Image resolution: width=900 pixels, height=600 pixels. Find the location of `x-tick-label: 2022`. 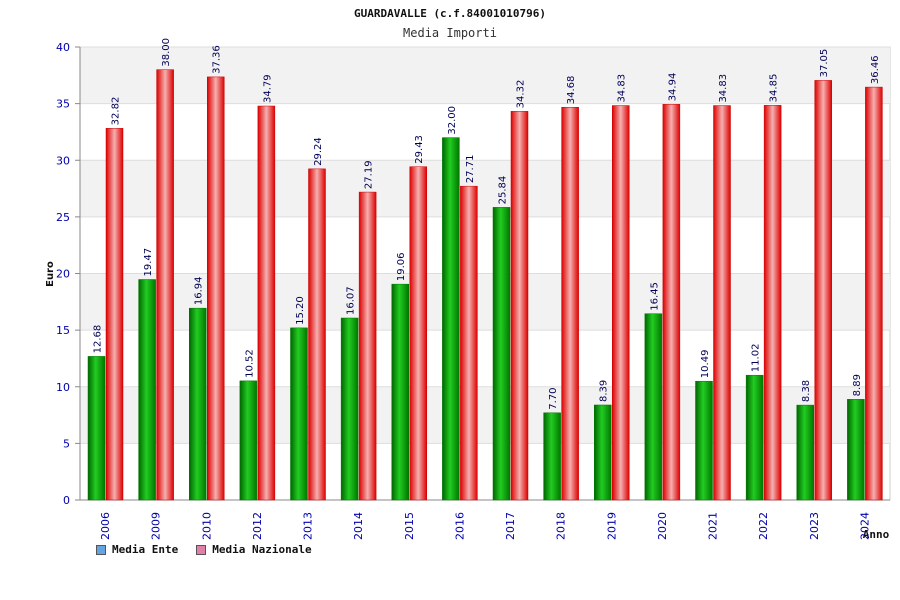

x-tick-label: 2022 is located at coordinates (763, 526).